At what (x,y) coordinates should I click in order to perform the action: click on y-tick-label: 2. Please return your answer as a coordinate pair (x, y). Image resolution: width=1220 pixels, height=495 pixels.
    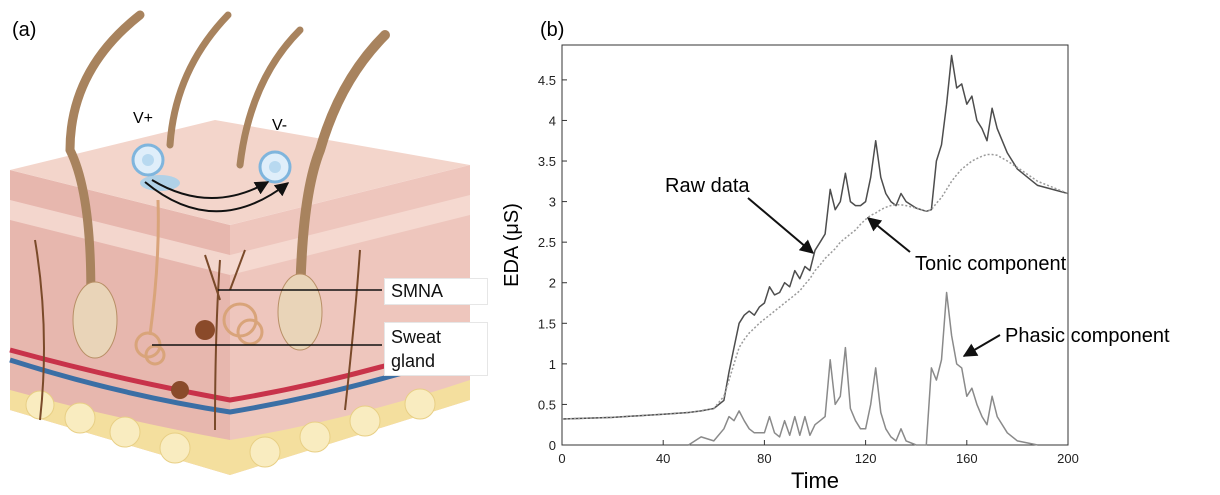
    Looking at the image, I should click on (552, 283).